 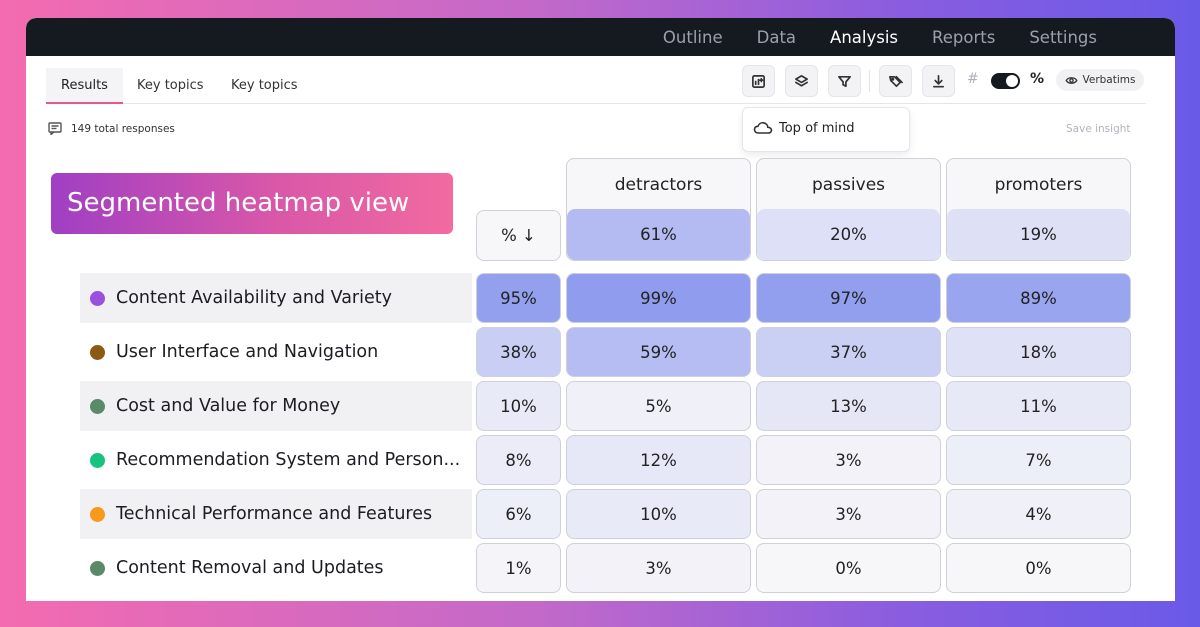 I want to click on tags-button, so click(x=895, y=81).